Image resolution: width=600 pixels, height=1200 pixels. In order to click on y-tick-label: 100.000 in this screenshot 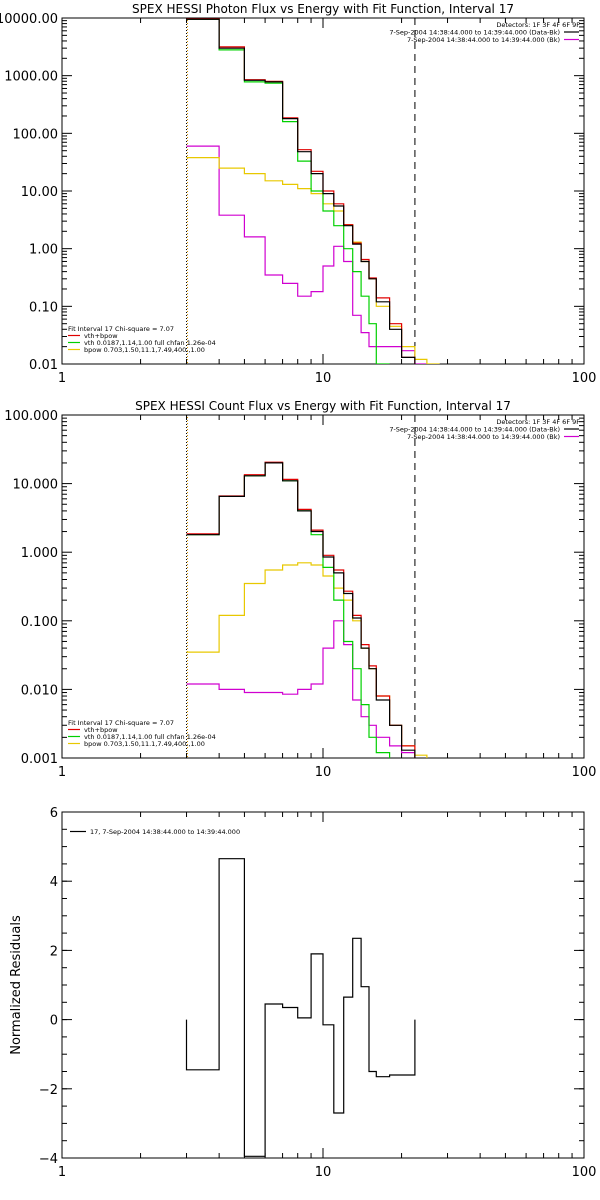, I will do `click(31, 416)`.